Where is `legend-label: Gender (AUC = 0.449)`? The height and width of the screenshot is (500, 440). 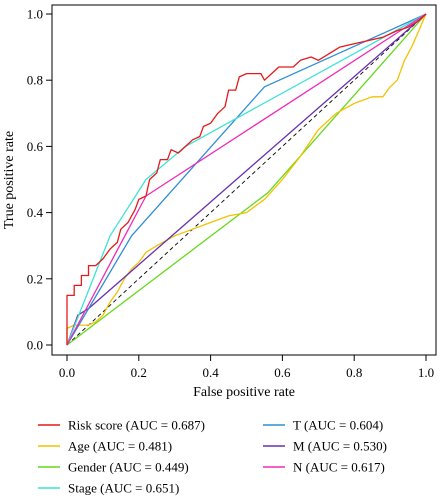 legend-label: Gender (AUC = 0.449) is located at coordinates (128, 467).